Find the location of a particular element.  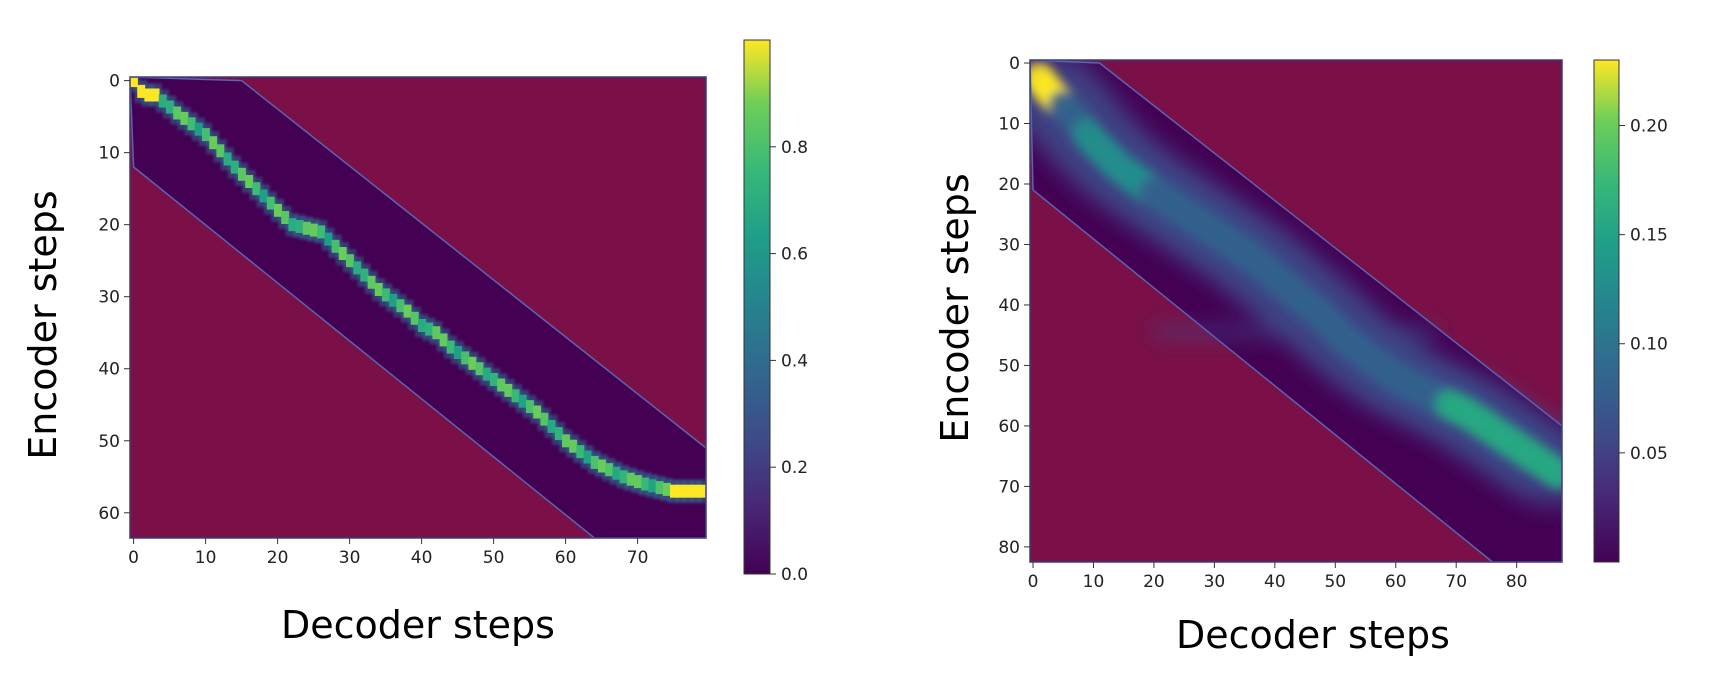

x-tick-label: 0 is located at coordinates (1033, 582).